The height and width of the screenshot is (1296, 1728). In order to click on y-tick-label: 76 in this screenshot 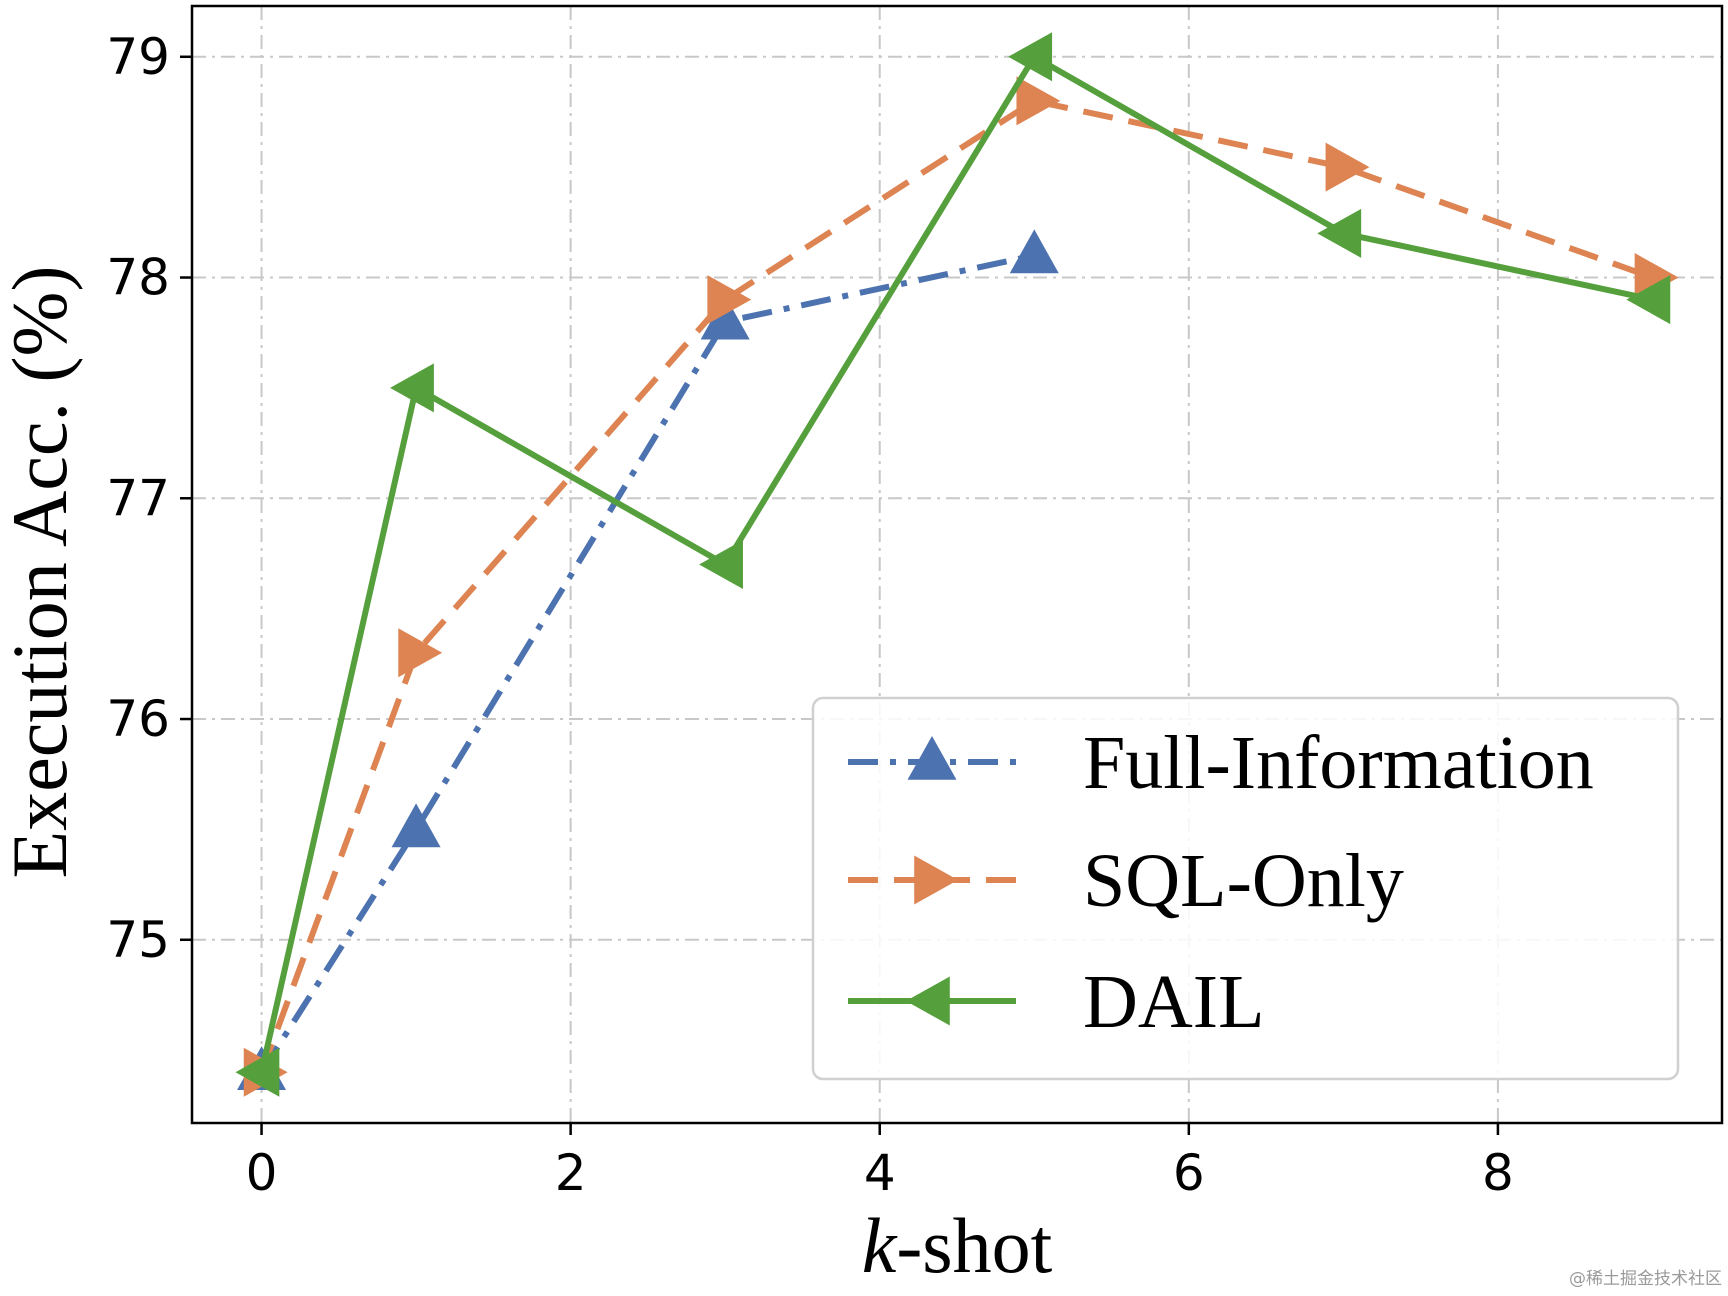, I will do `click(138, 719)`.